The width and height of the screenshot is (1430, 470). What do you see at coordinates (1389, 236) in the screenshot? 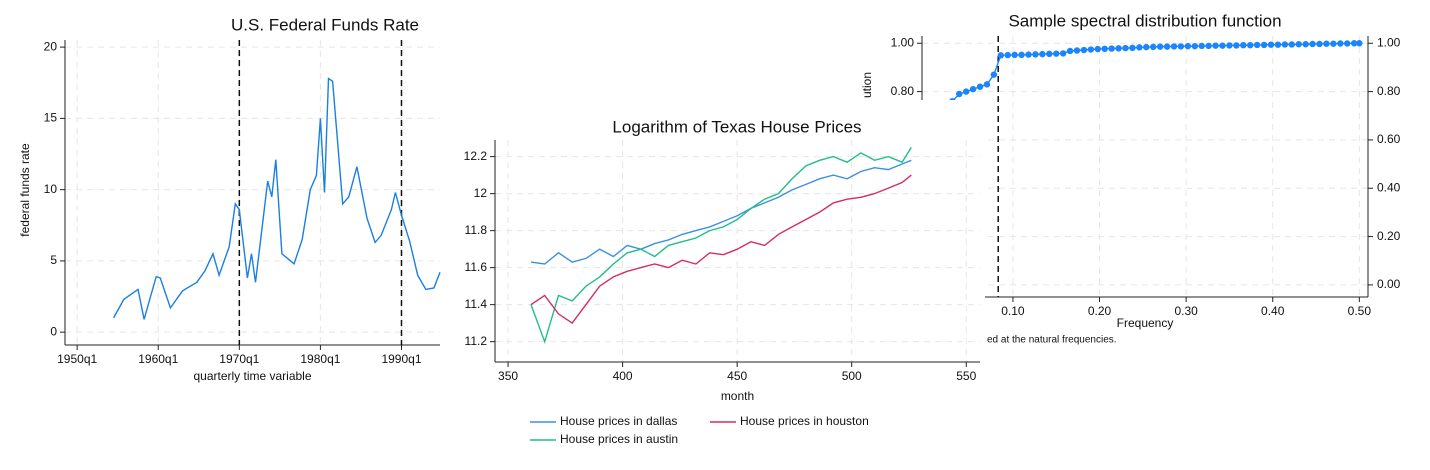
I see `y-tick-label: 0.20` at bounding box center [1389, 236].